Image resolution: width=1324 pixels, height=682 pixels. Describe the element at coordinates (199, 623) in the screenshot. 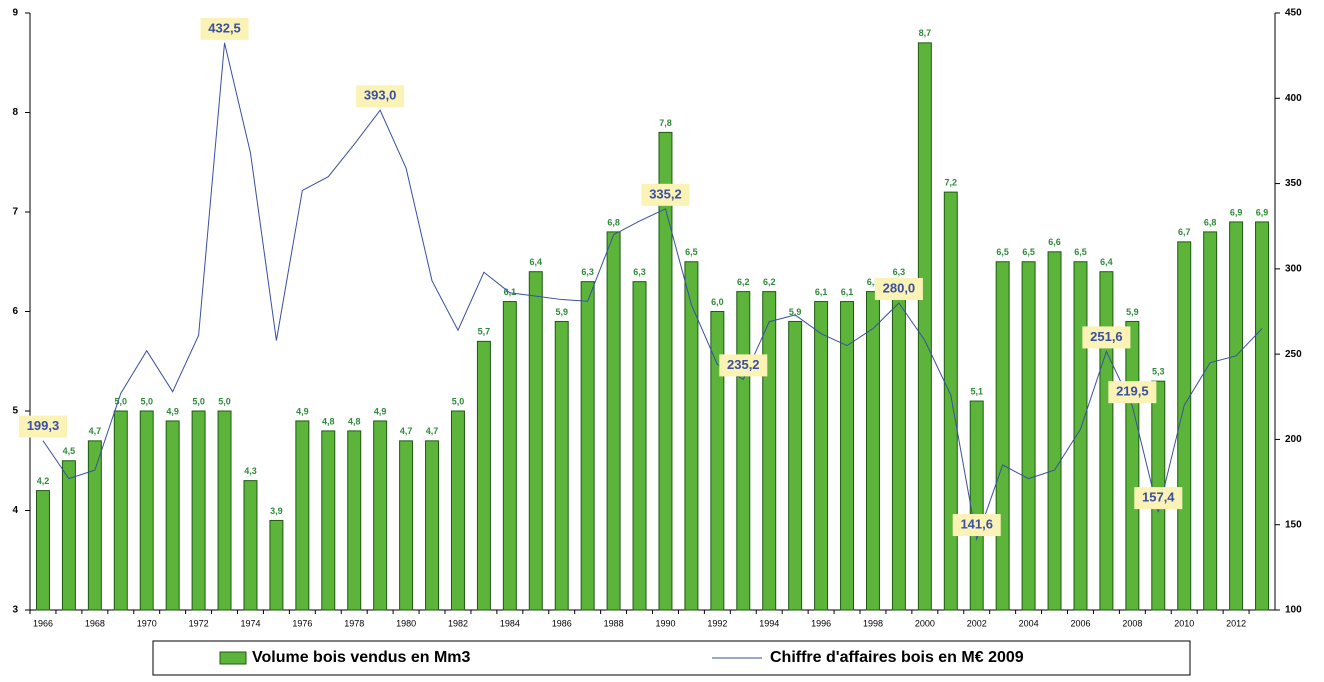

I see `x-tick-label: 1972` at that location.